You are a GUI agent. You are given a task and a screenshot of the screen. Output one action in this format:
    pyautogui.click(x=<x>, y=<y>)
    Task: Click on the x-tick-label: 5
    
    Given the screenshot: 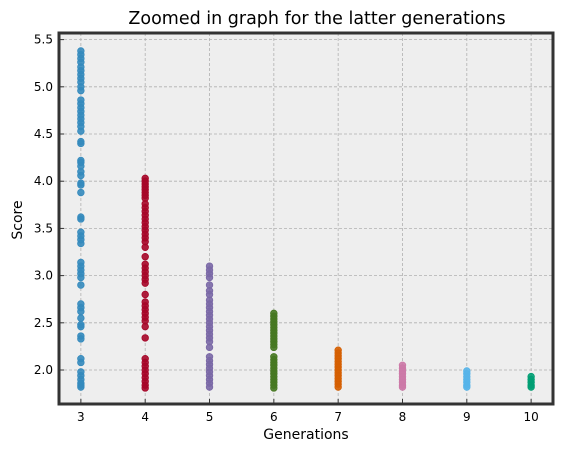 What is the action you would take?
    pyautogui.click(x=210, y=417)
    